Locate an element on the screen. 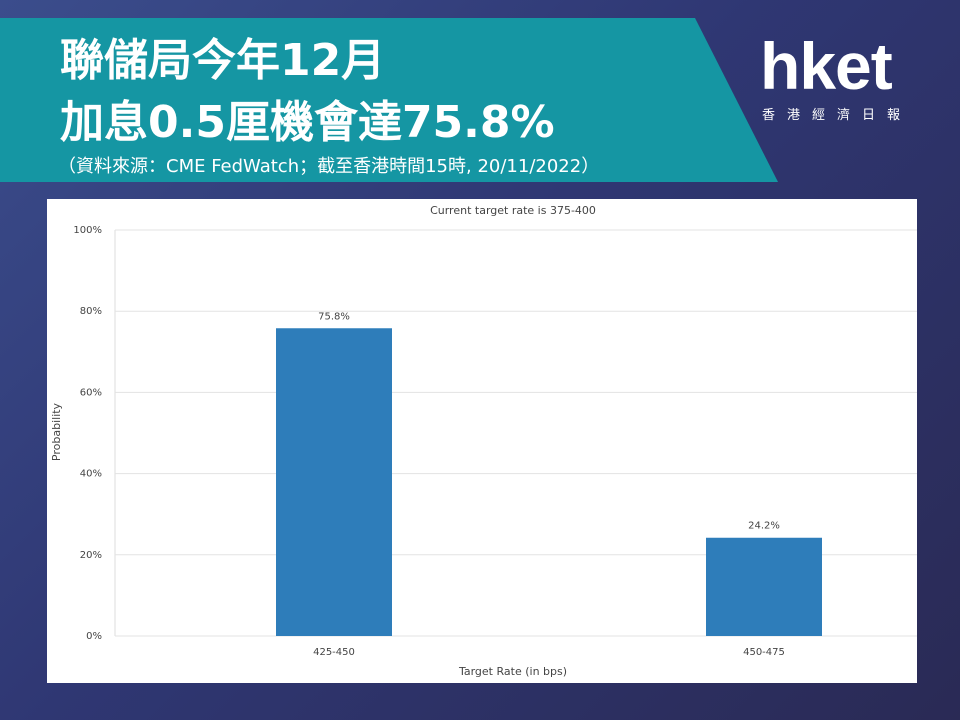  y-tick-label: 40% is located at coordinates (91, 474).